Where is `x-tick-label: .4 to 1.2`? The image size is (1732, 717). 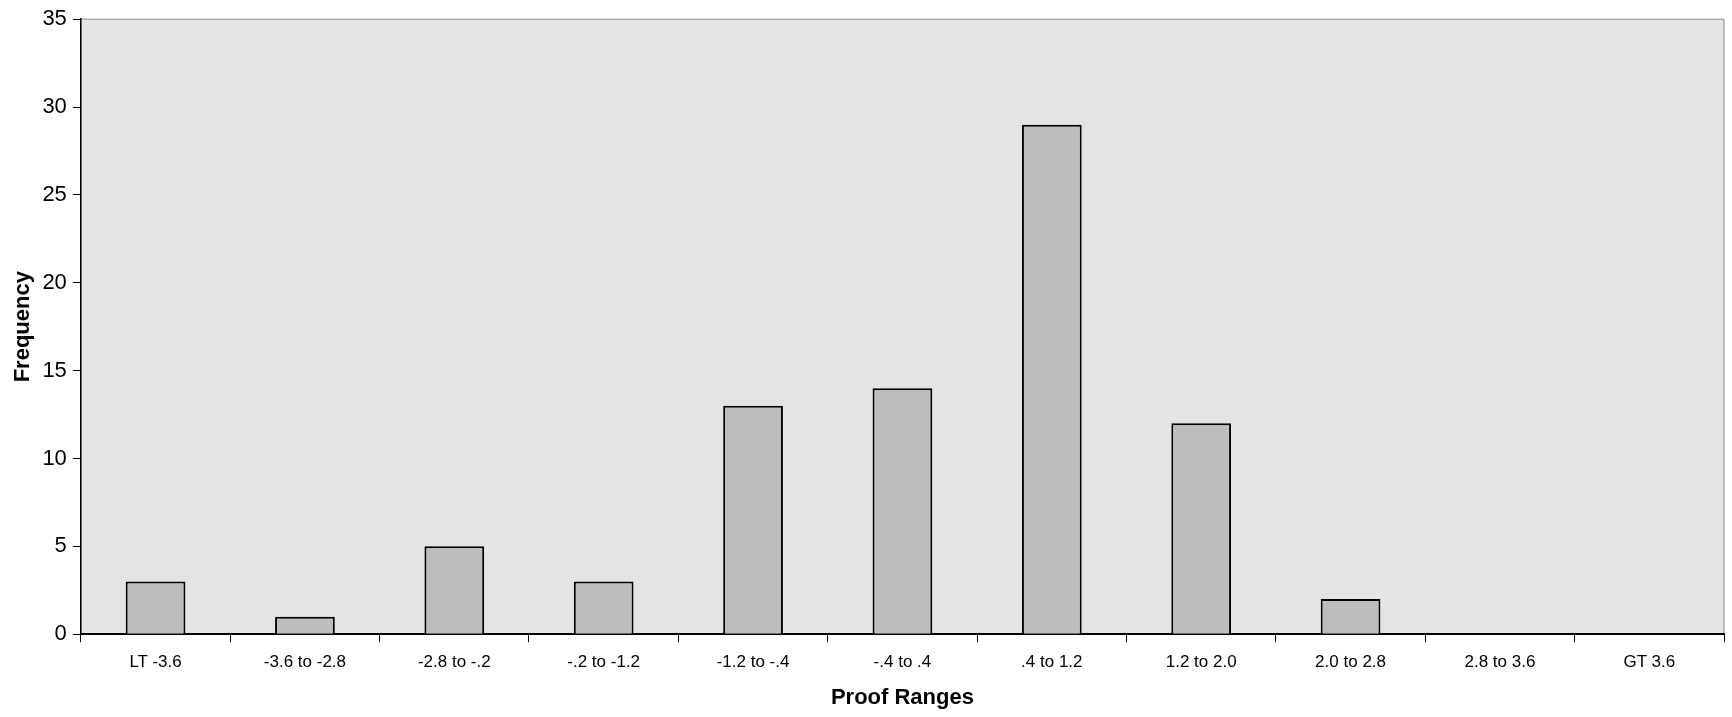
x-tick-label: .4 to 1.2 is located at coordinates (1052, 662).